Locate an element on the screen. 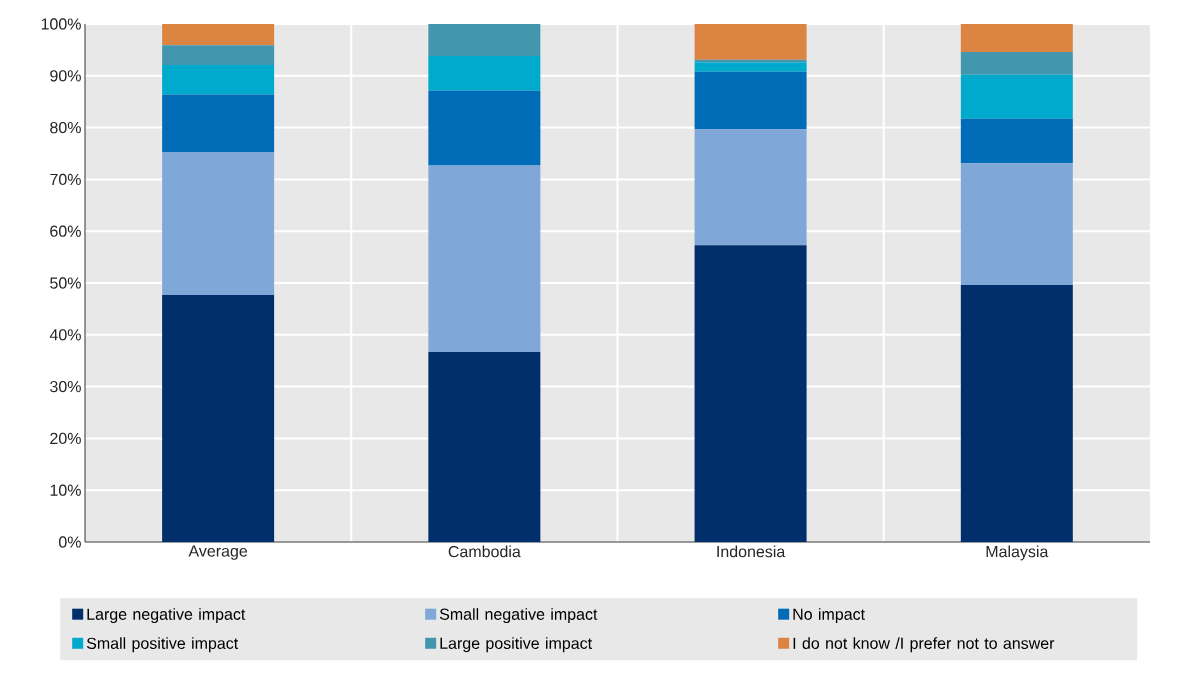 The height and width of the screenshot is (685, 1179). y-tick-label: 60% is located at coordinates (65, 231).